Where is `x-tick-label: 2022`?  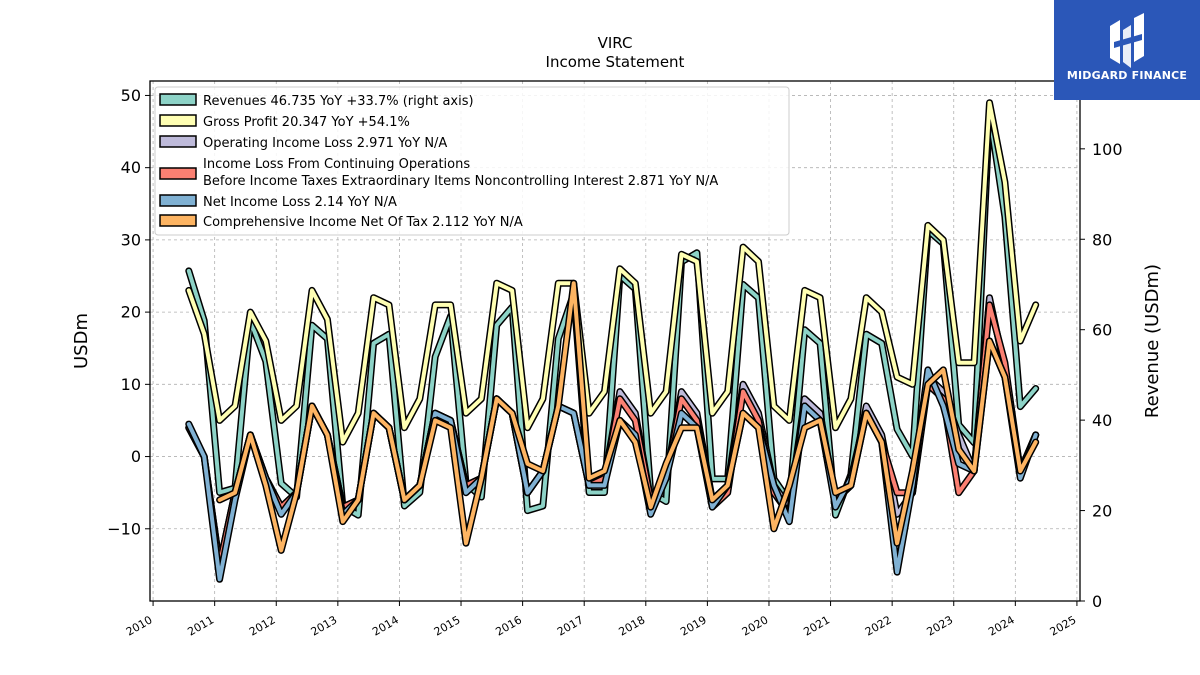
x-tick-label: 2022 is located at coordinates (878, 625).